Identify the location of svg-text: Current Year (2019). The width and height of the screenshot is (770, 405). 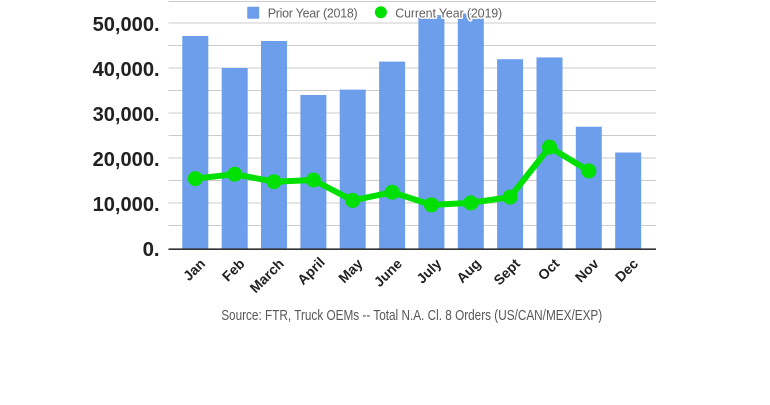
(448, 13).